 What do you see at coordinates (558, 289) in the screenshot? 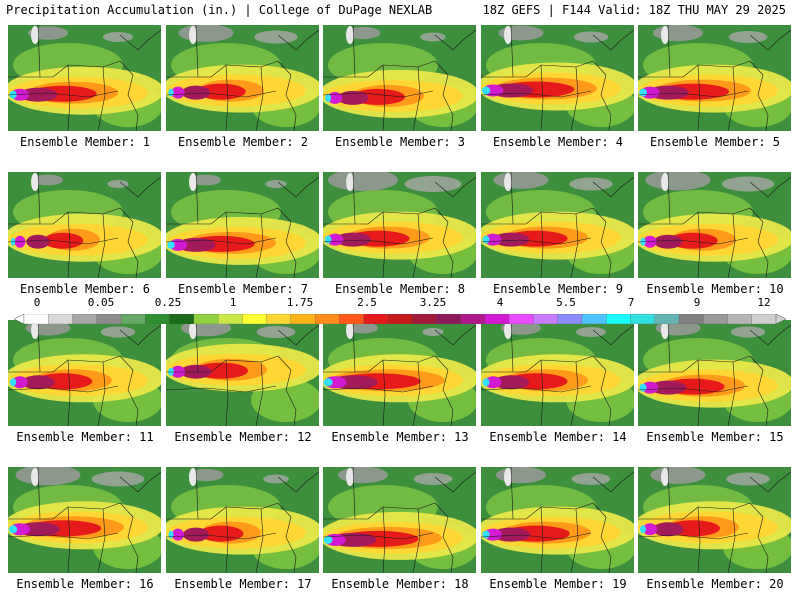
I see `ensemble-member-label: Ensemble Member: 9` at bounding box center [558, 289].